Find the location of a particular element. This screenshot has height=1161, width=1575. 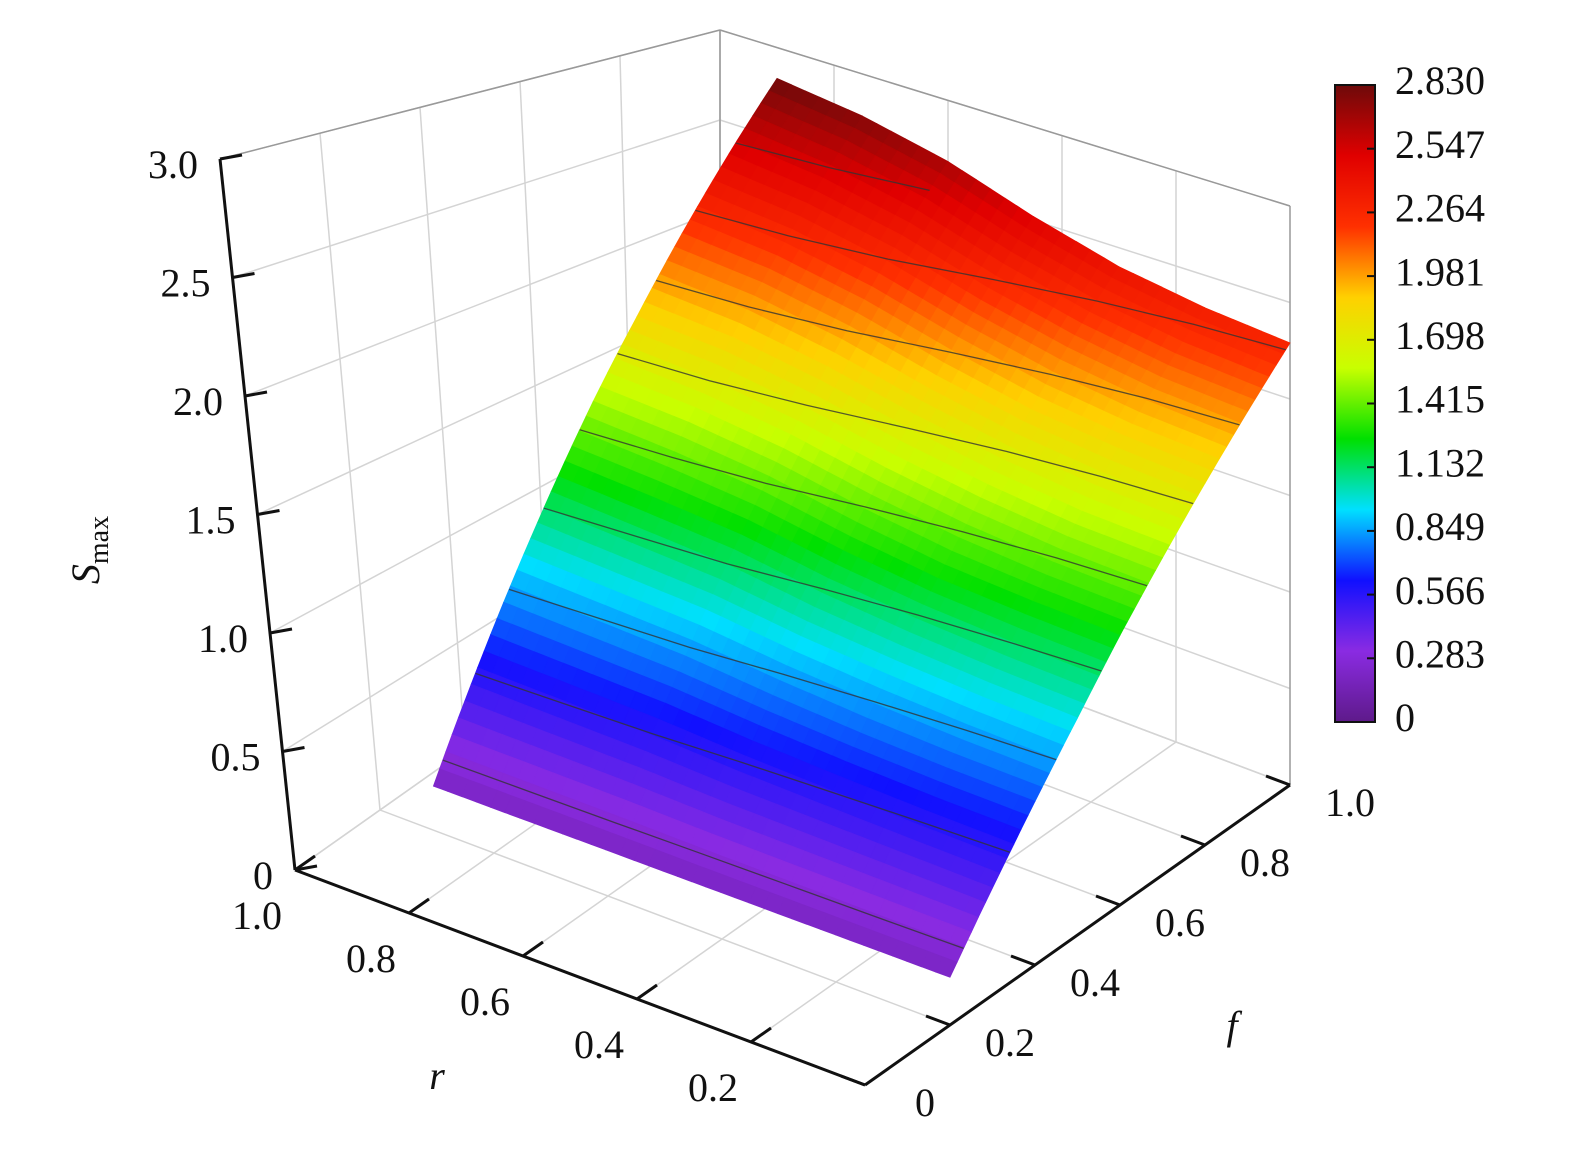

z-tick-label: 2.5 is located at coordinates (186, 283).